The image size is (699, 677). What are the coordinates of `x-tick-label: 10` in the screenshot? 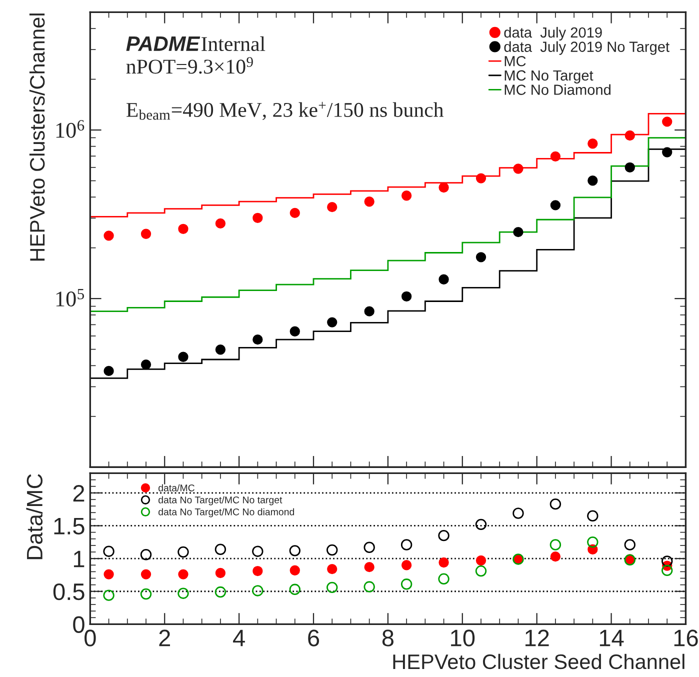 It's located at (463, 638).